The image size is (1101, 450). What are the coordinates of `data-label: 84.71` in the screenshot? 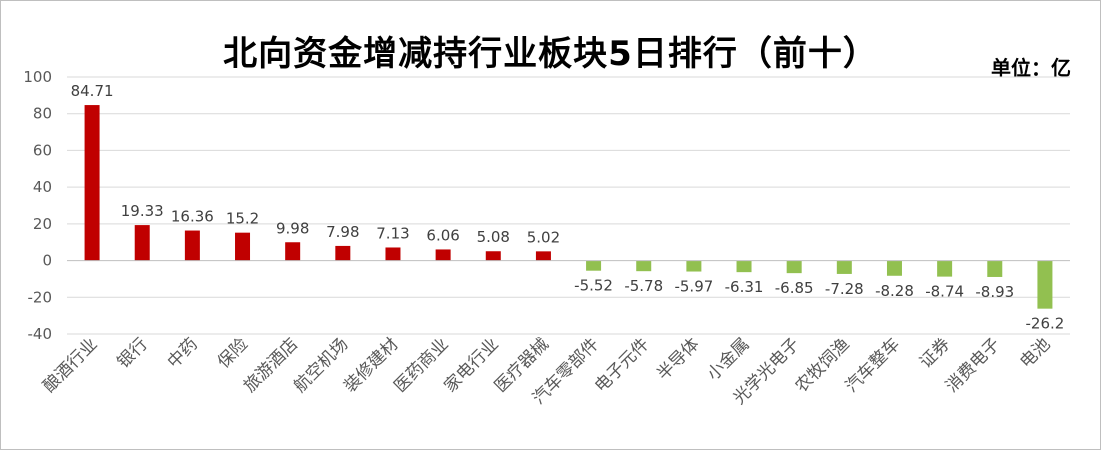 It's located at (92, 91).